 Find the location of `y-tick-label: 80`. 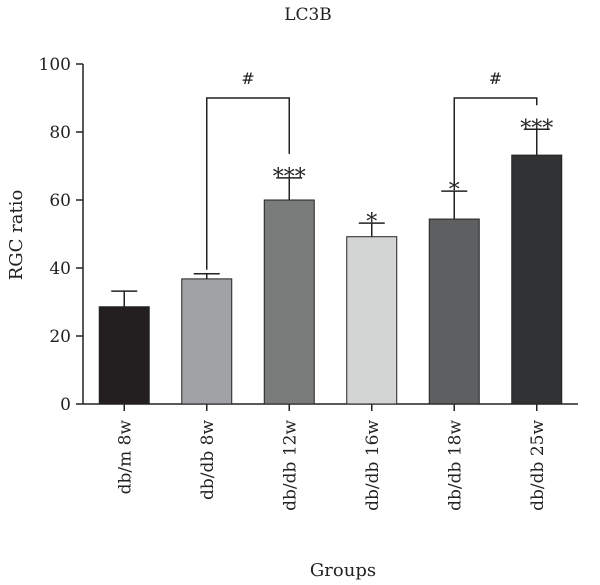

y-tick-label: 80 is located at coordinates (60, 133).